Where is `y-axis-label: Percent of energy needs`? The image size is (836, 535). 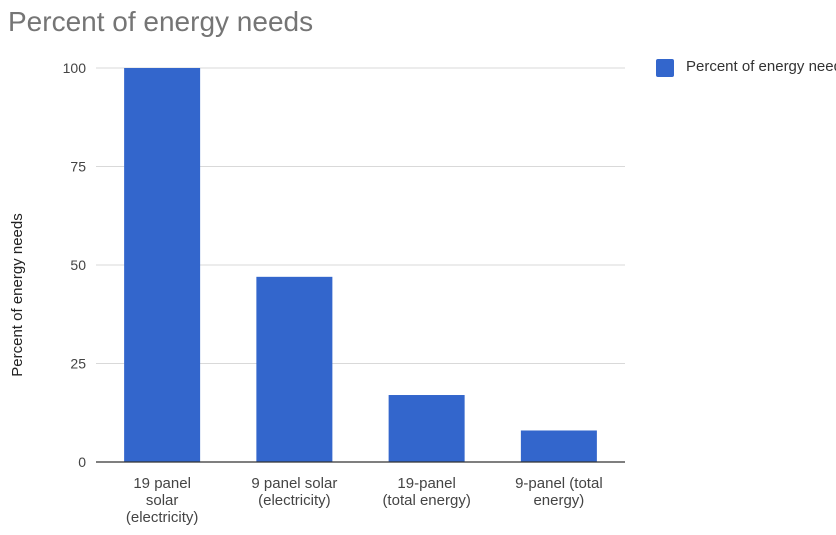
y-axis-label: Percent of energy needs is located at coordinates (17, 294).